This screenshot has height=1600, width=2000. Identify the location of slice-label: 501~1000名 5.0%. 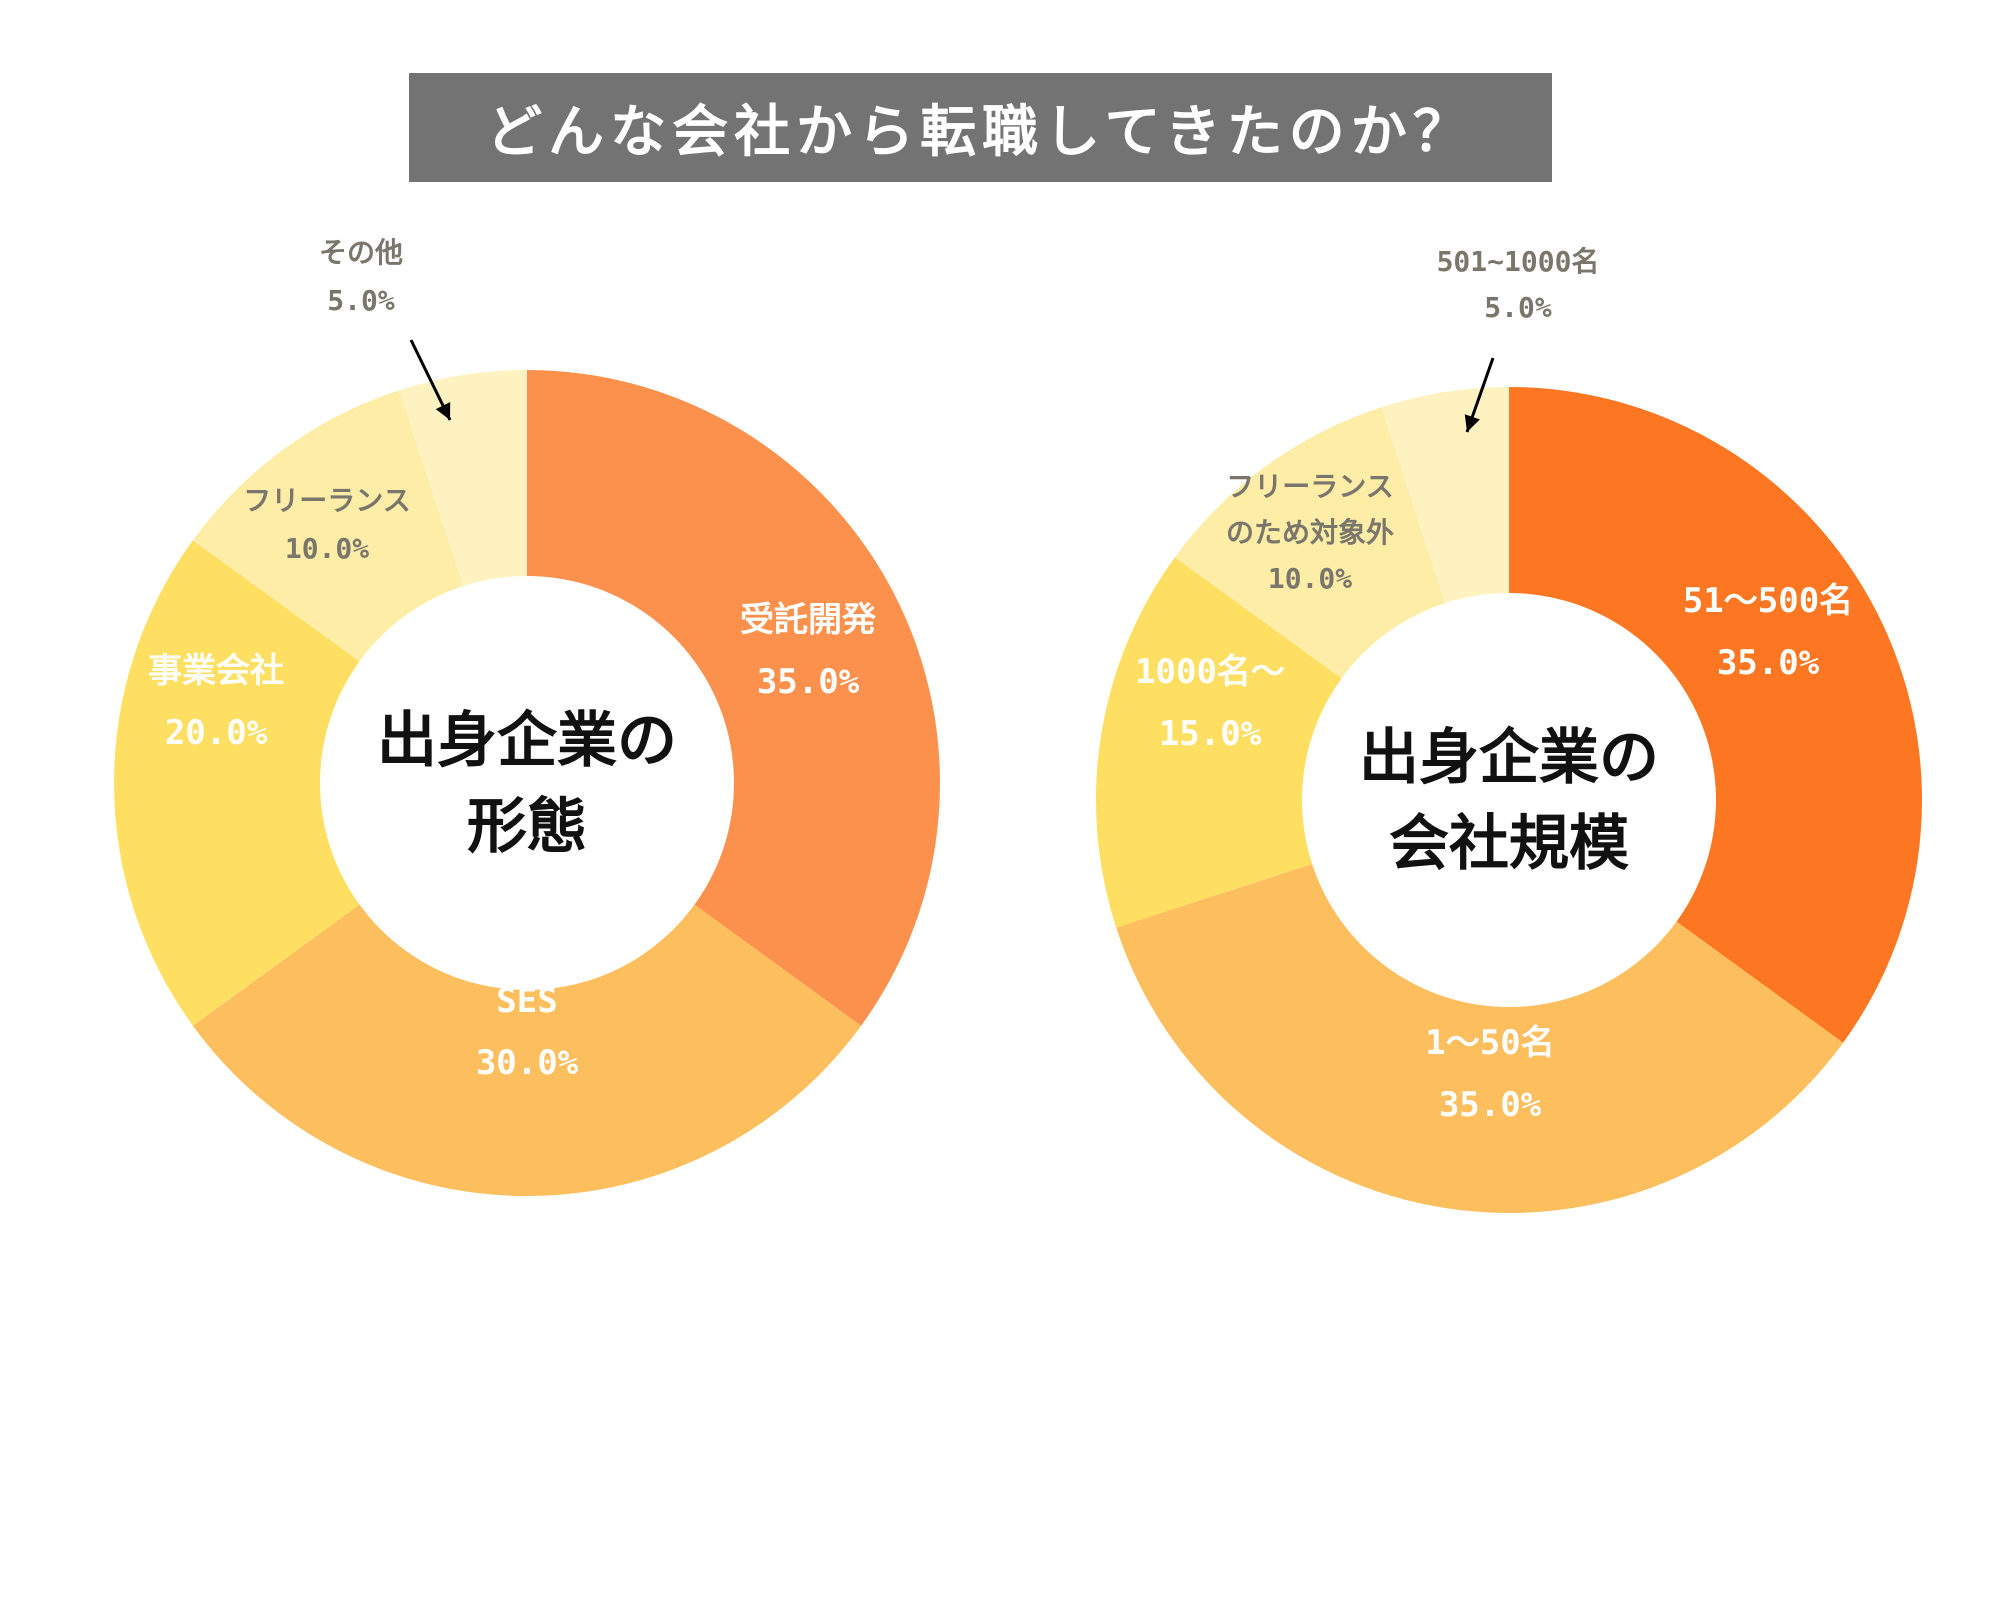
(1518, 284).